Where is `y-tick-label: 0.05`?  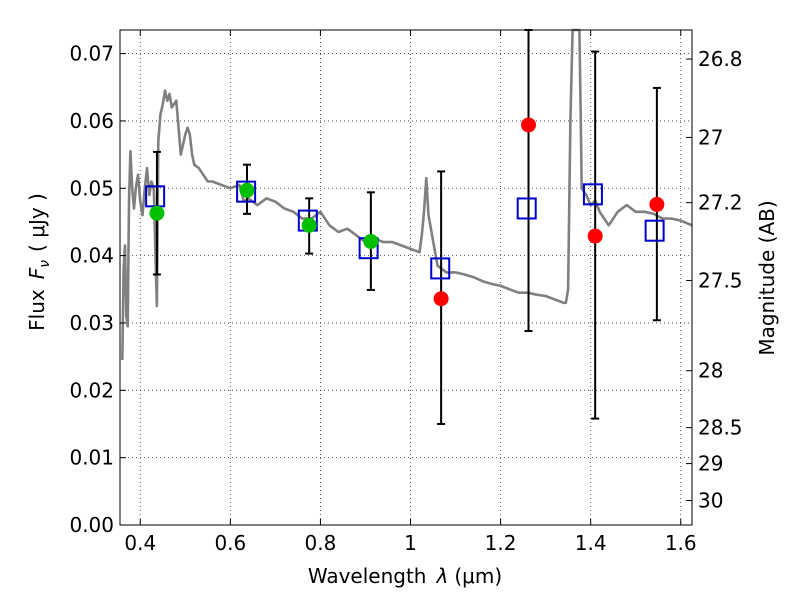
y-tick-label: 0.05 is located at coordinates (91, 188).